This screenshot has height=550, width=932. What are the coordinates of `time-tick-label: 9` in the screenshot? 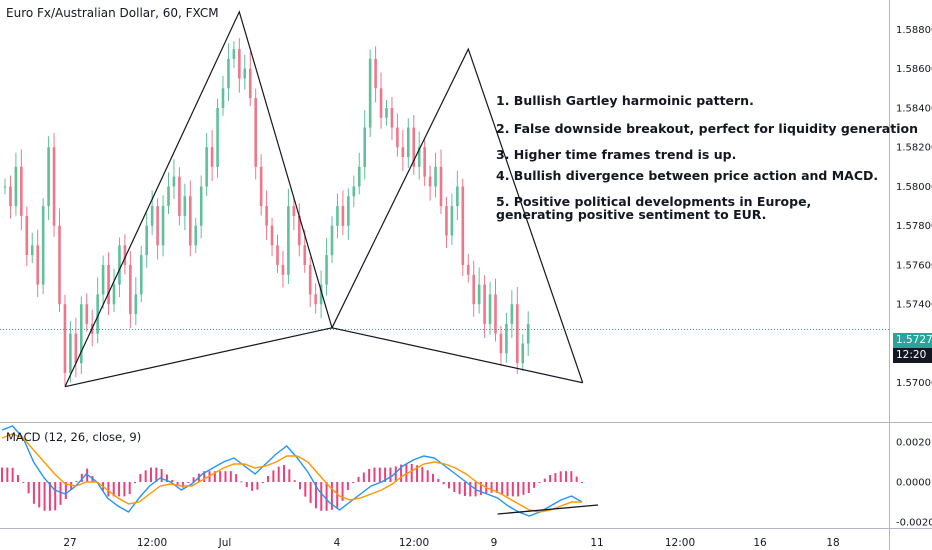 It's located at (494, 543).